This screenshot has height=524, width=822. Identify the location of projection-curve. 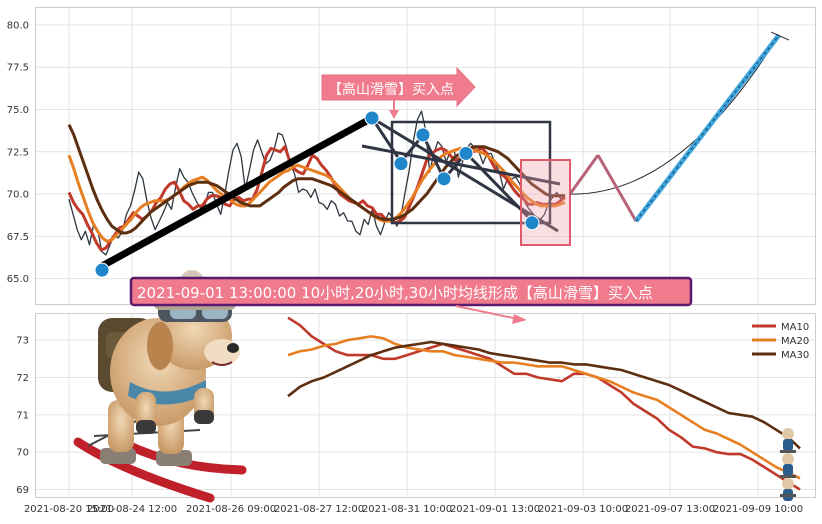
(674, 114).